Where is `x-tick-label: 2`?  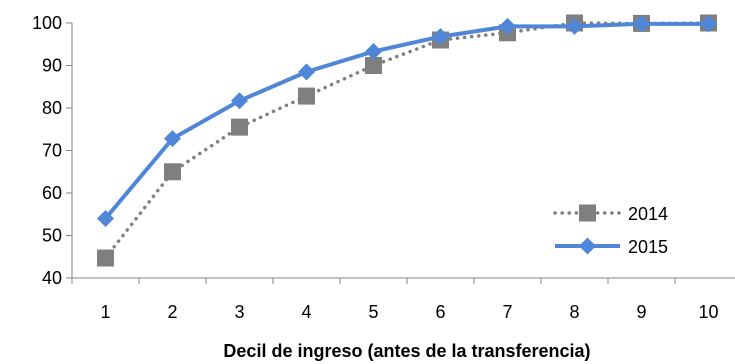 x-tick-label: 2 is located at coordinates (172, 312).